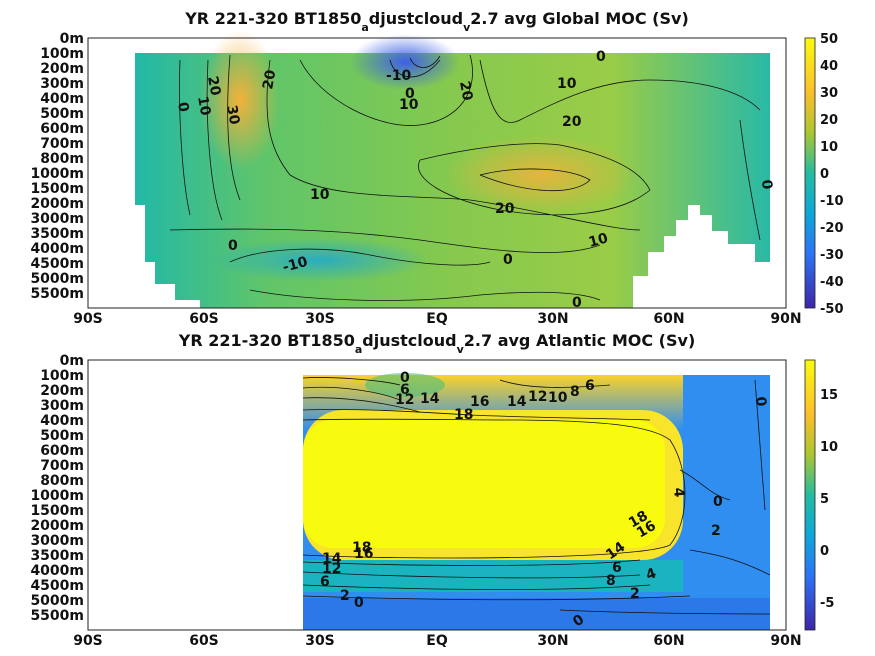  Describe the element at coordinates (57, 174) in the screenshot. I see `global-y-tick: 1000m` at that location.